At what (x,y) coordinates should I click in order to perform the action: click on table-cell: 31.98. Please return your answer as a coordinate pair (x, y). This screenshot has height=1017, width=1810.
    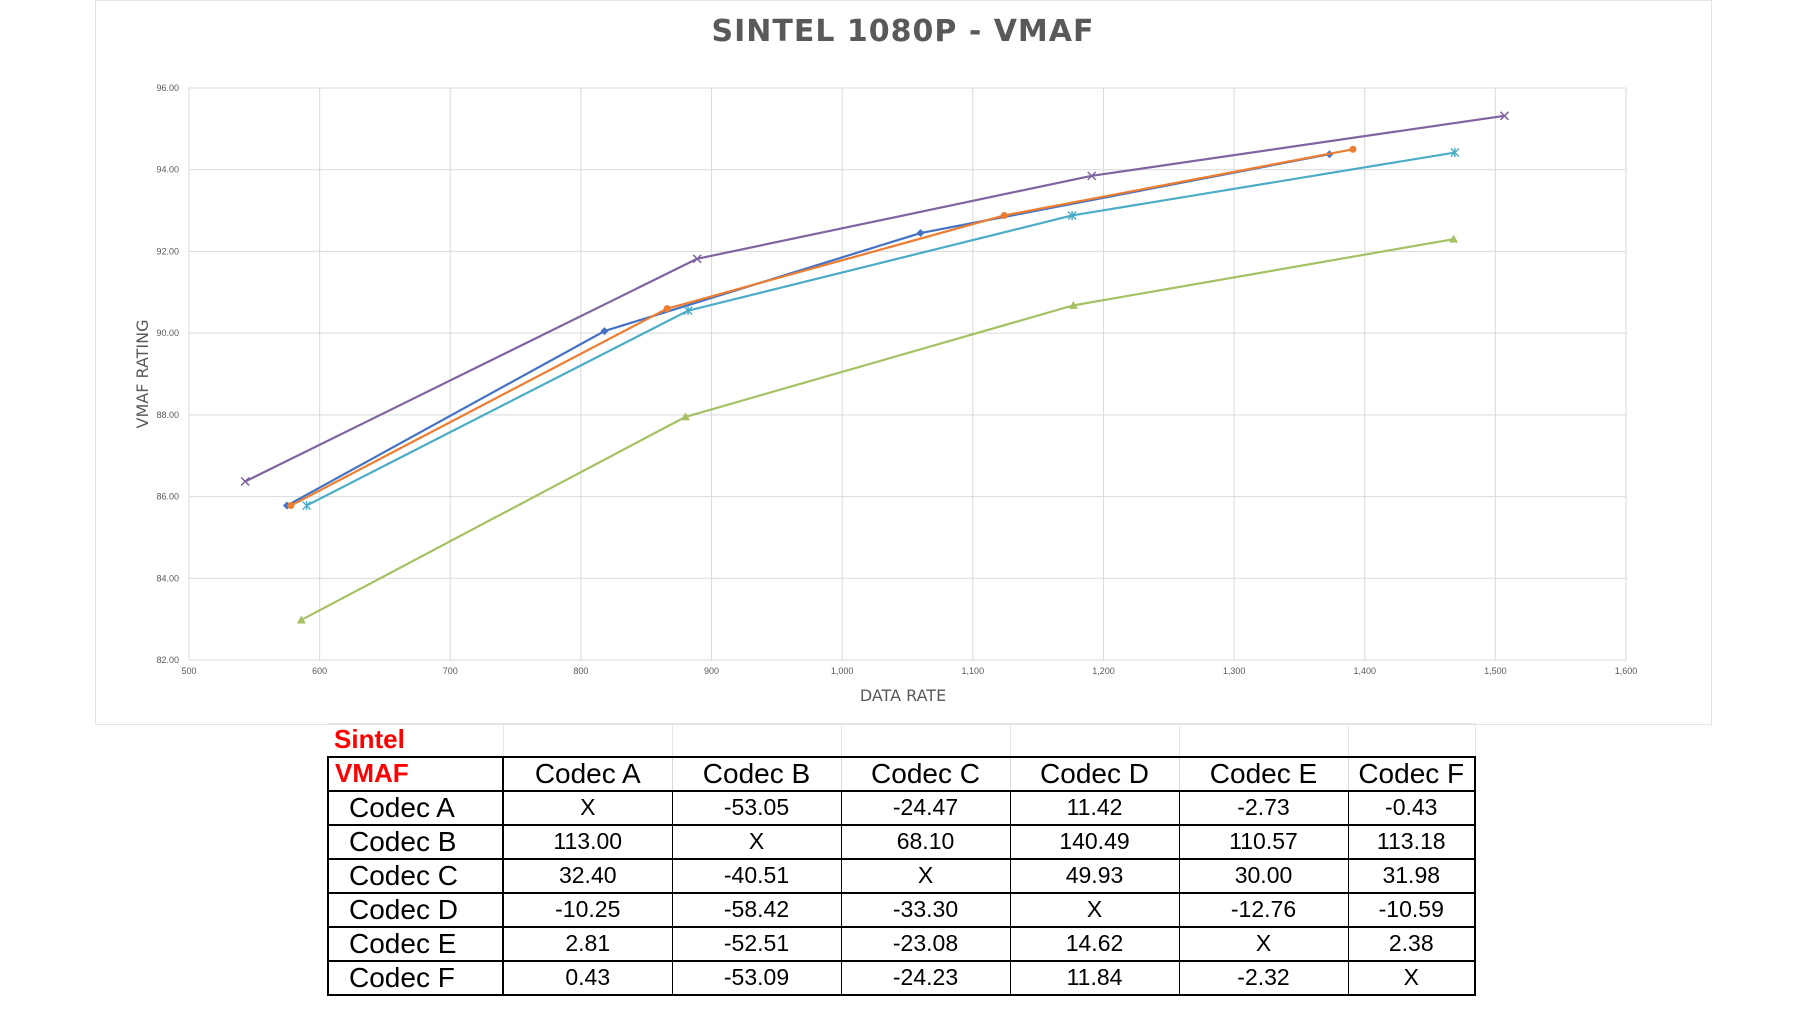
    Looking at the image, I should click on (1411, 876).